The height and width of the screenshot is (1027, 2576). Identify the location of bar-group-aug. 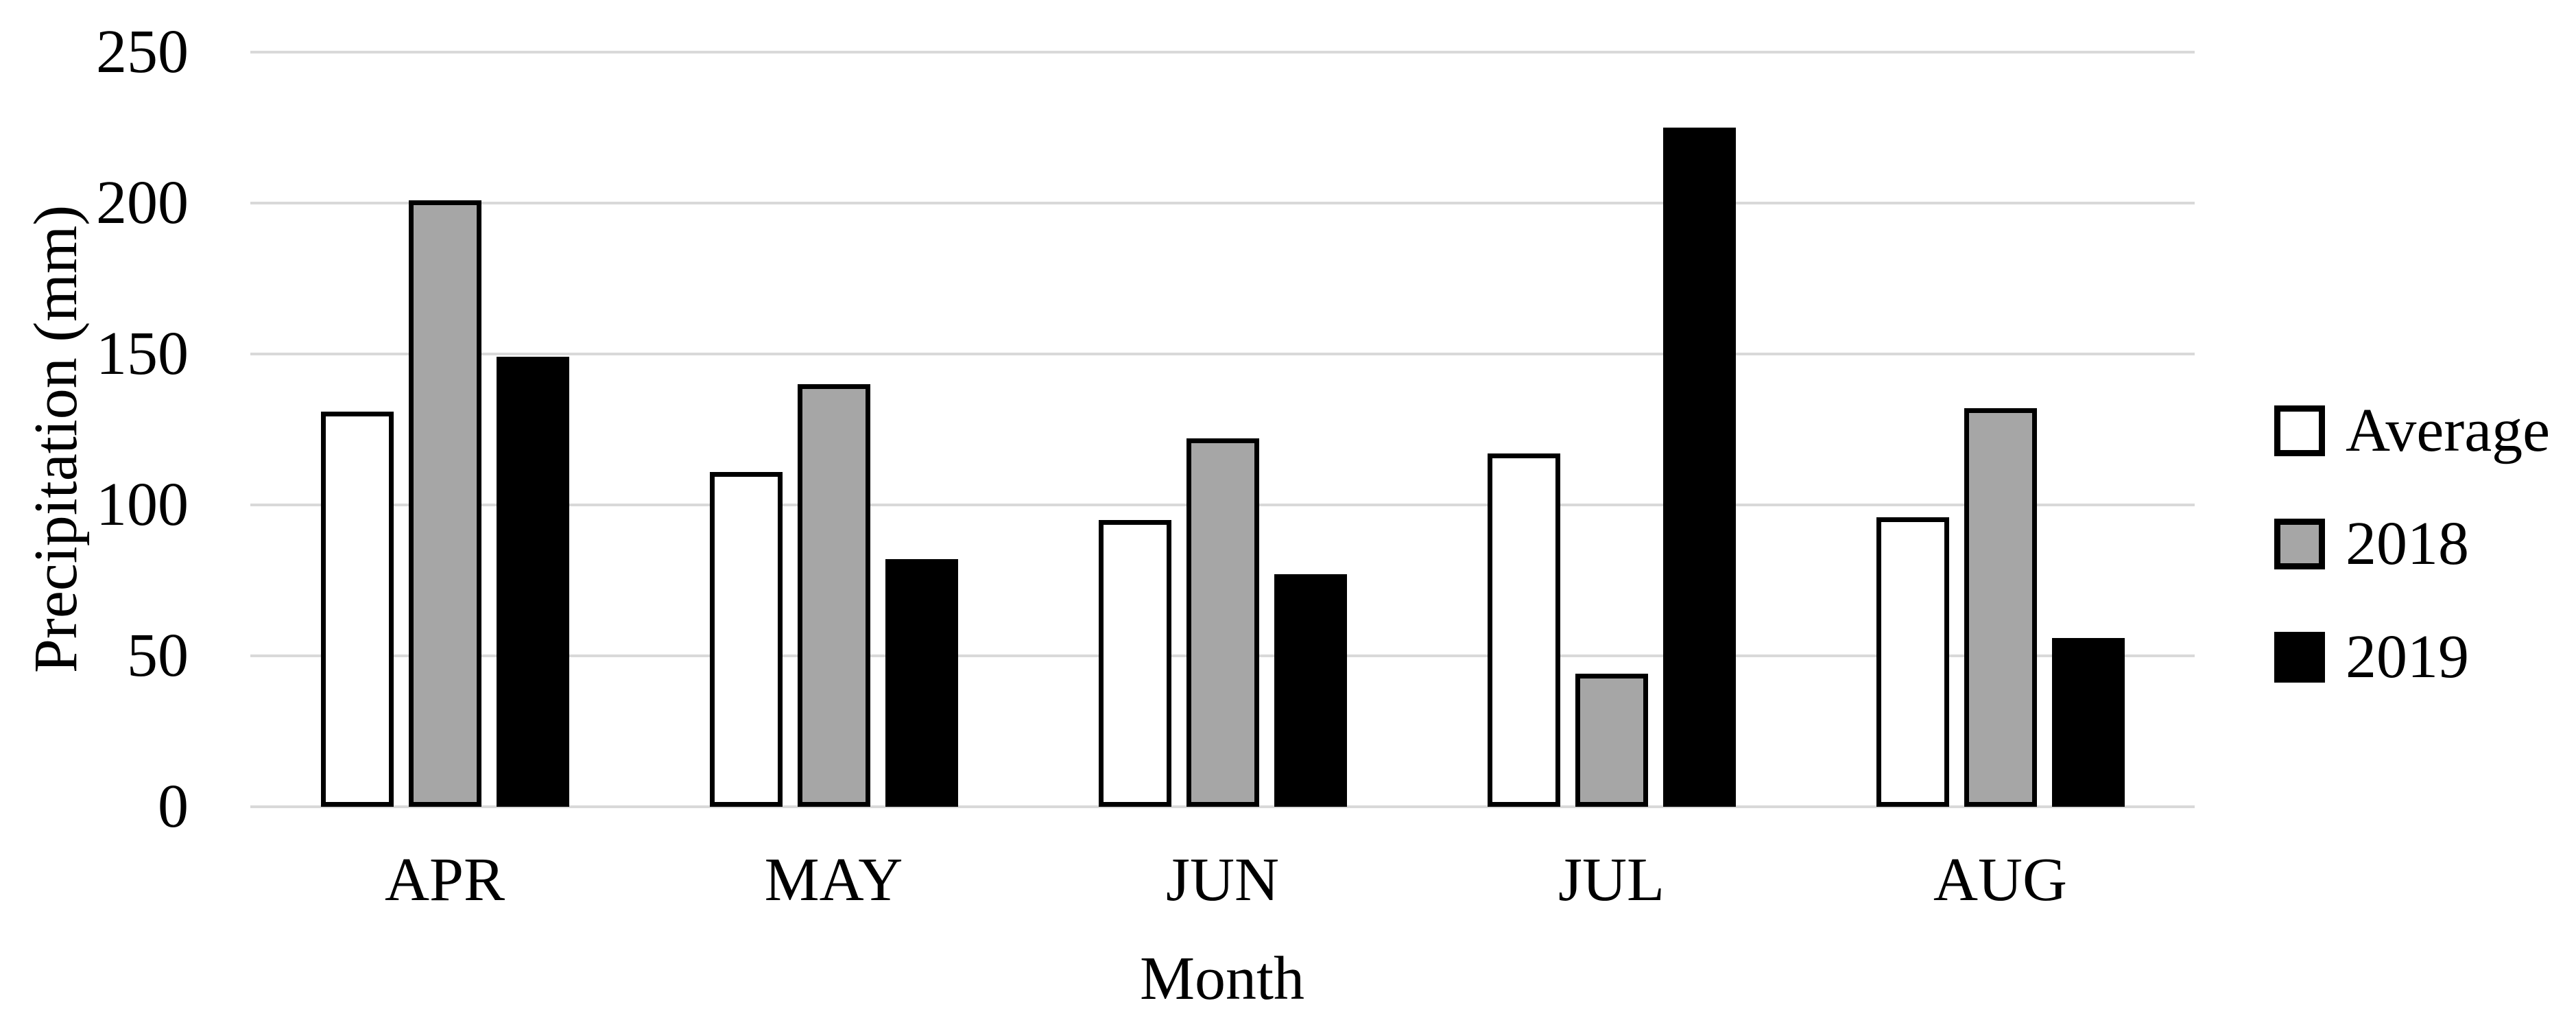
(2000, 607).